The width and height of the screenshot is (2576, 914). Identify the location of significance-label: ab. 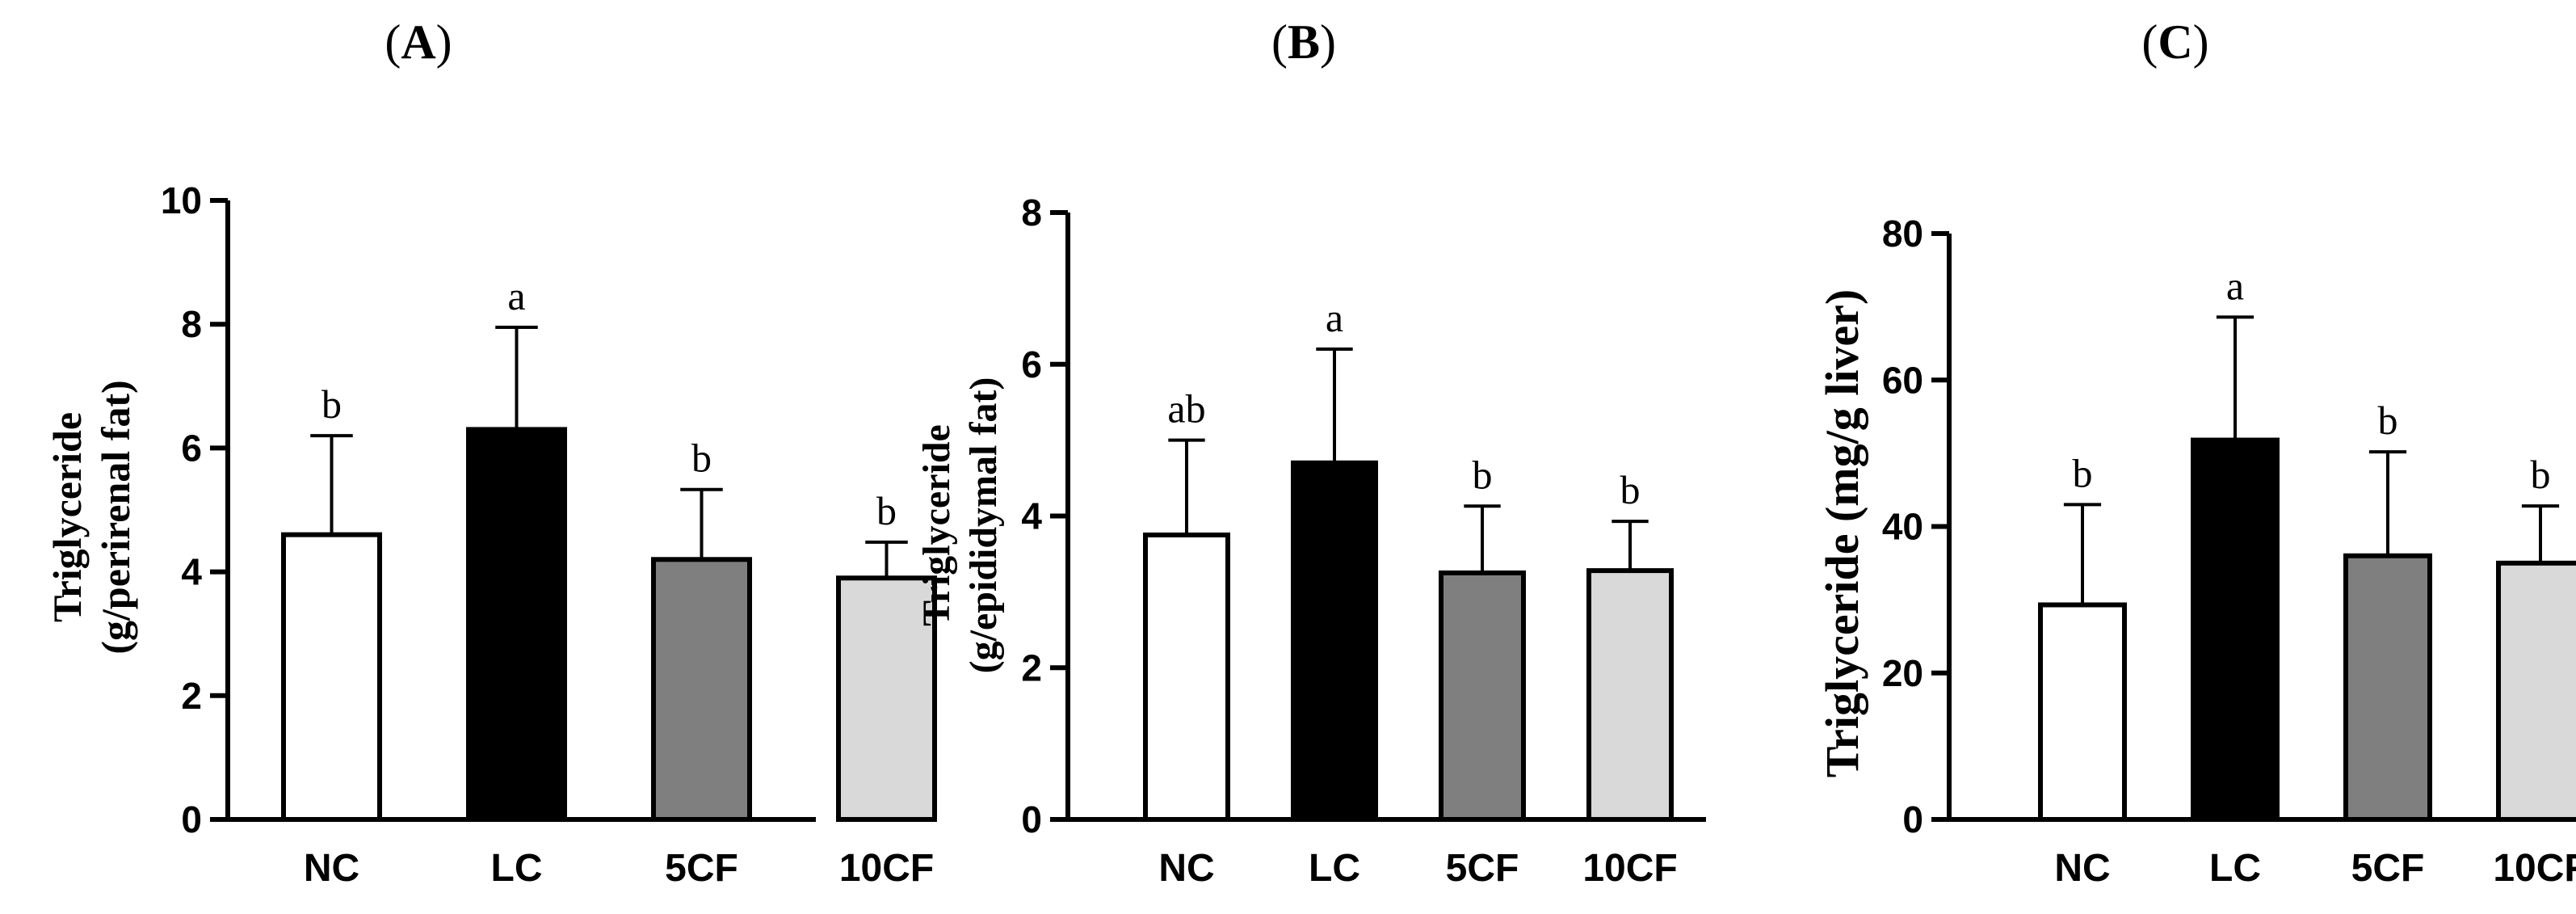
(1186, 409).